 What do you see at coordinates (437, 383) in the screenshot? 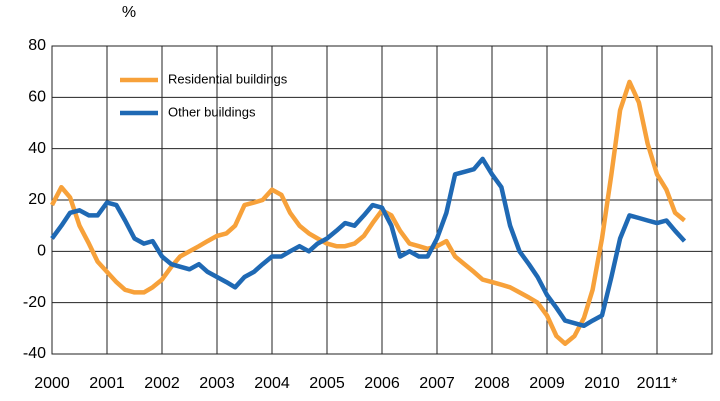
I see `x-tick-label: 2007` at bounding box center [437, 383].